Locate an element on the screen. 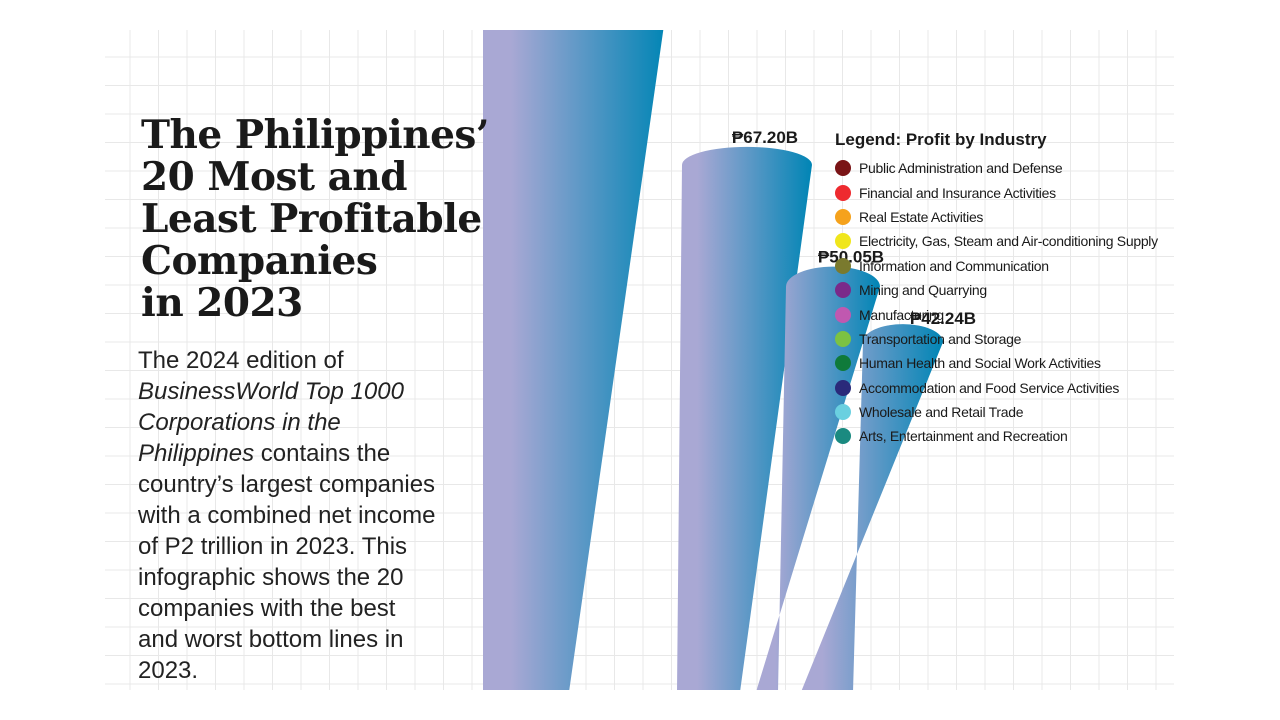 This screenshot has width=1280, height=720. legend-item: Human Health and Social Work Activities is located at coordinates (1000, 363).